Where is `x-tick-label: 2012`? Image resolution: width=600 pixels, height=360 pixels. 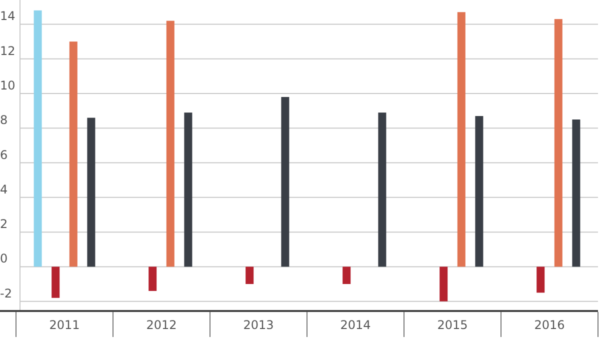 x-tick-label: 2012 is located at coordinates (161, 325).